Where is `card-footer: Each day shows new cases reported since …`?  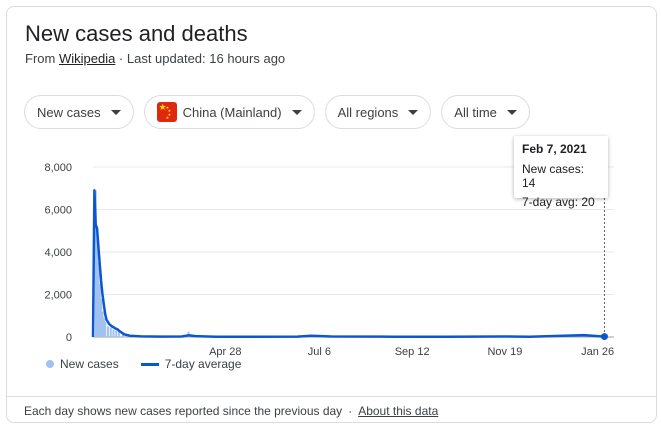
card-footer: Each day shows new cases reported since … is located at coordinates (231, 411).